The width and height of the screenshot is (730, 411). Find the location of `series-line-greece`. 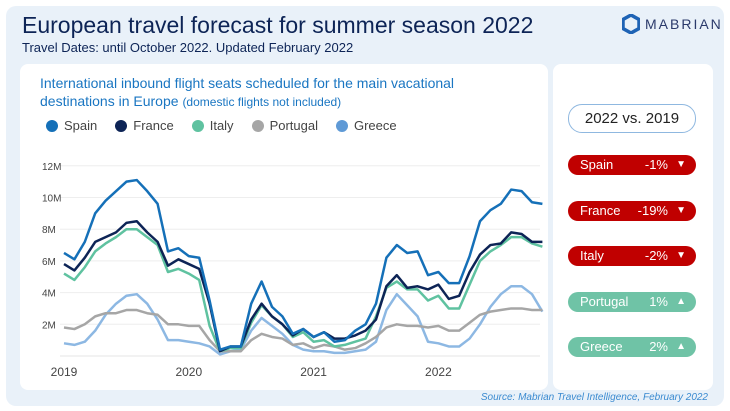

series-line-greece is located at coordinates (303, 320).